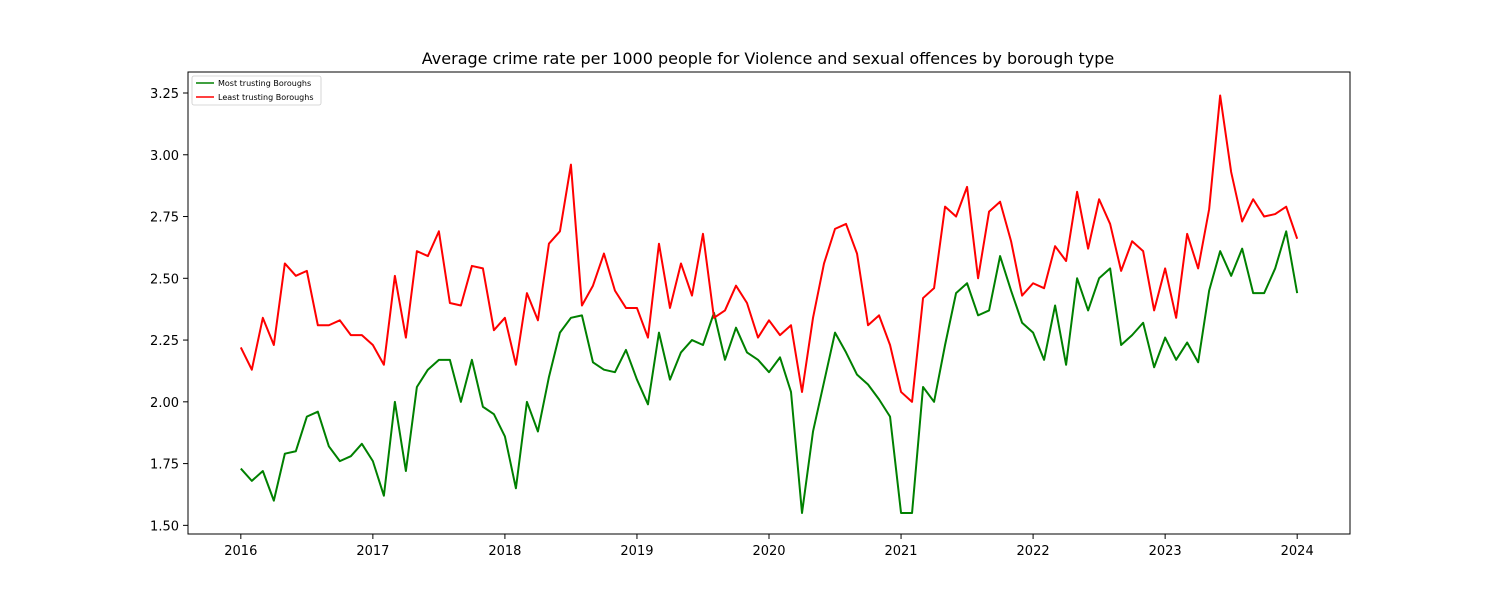 The height and width of the screenshot is (600, 1500). I want to click on y-tick-label: 2.25, so click(164, 341).